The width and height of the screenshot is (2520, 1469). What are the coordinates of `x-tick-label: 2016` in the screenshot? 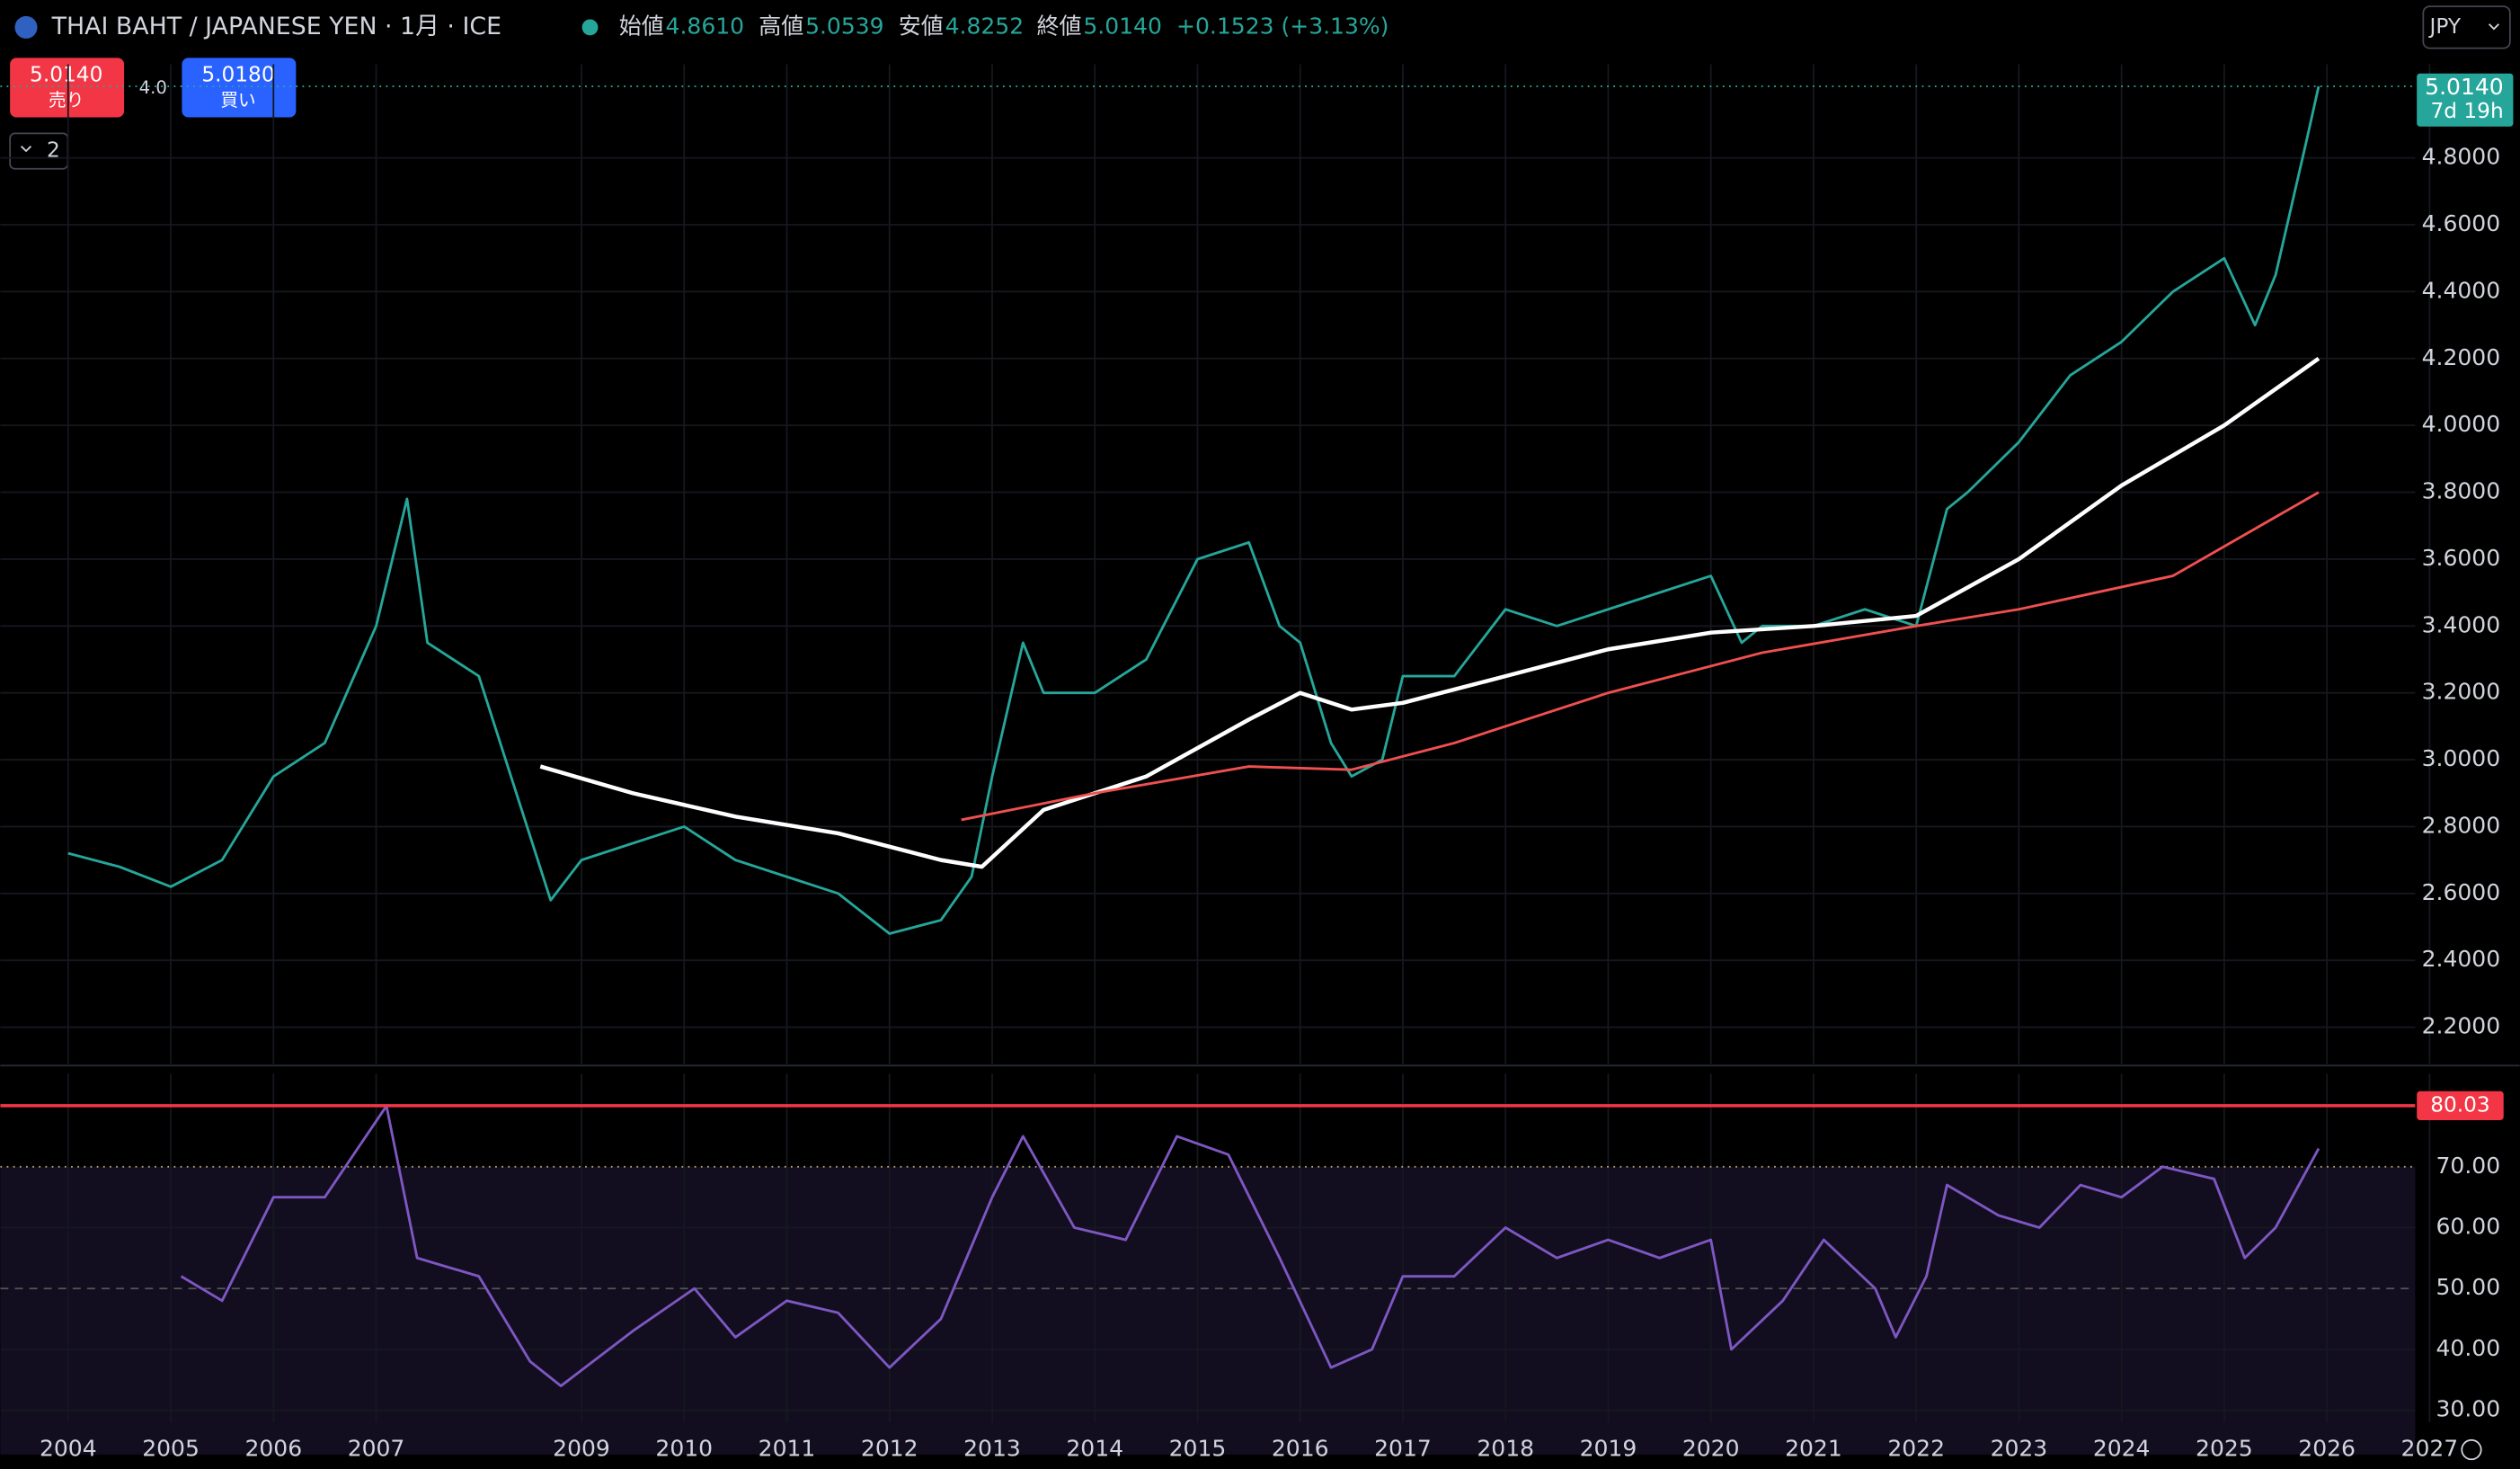 It's located at (1300, 1449).